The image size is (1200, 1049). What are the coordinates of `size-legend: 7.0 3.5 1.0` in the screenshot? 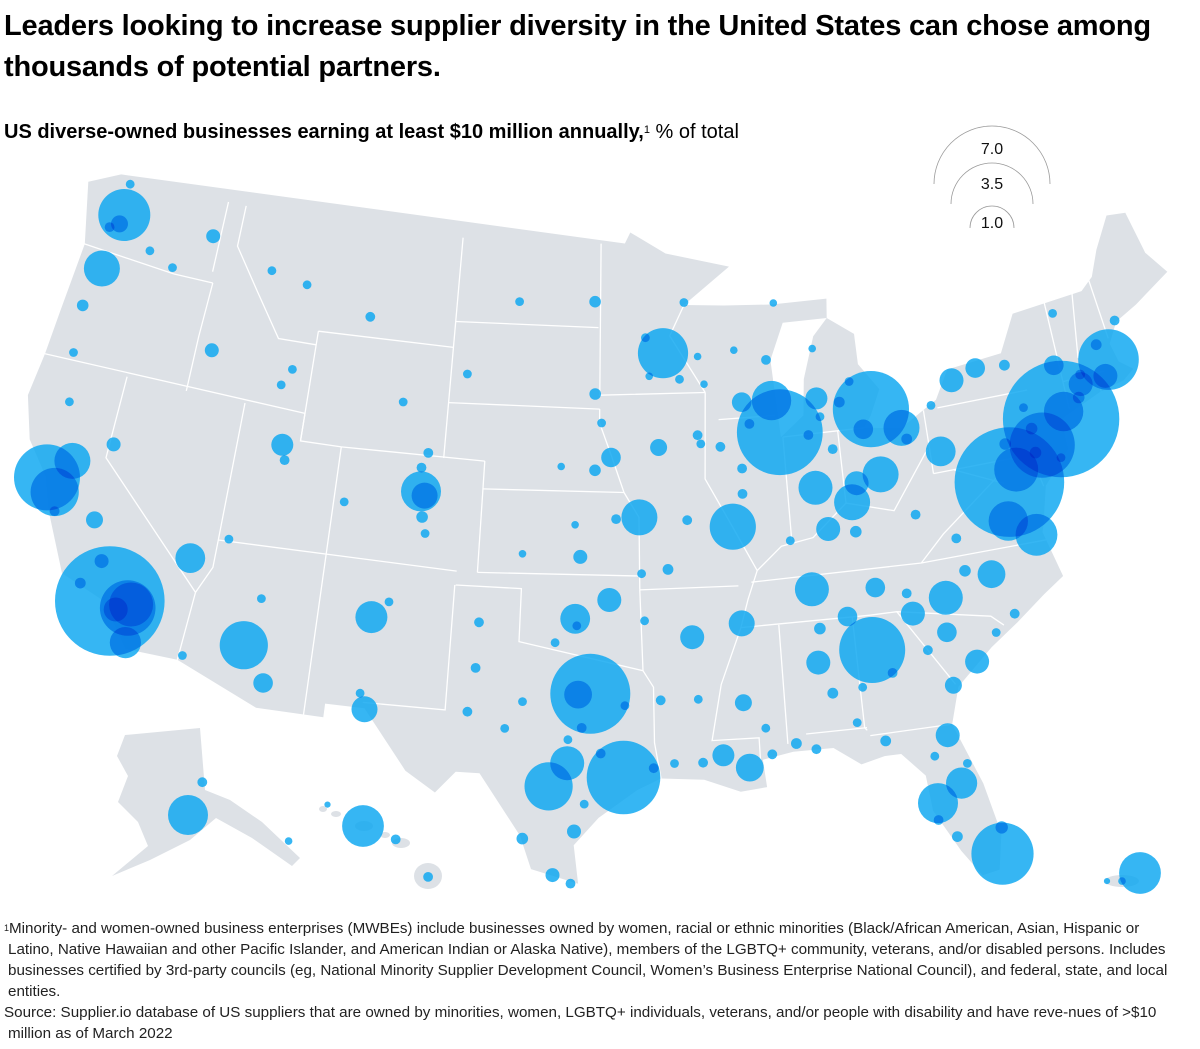 It's located at (992, 178).